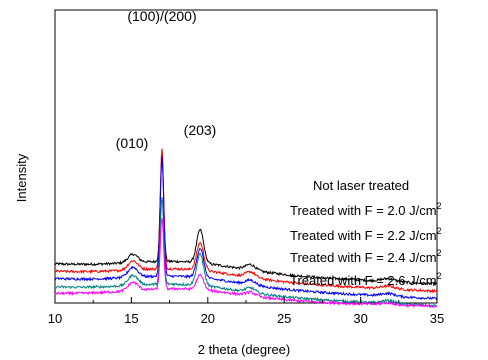 The height and width of the screenshot is (360, 488). Describe the element at coordinates (208, 318) in the screenshot. I see `x-tick-label: 20` at that location.